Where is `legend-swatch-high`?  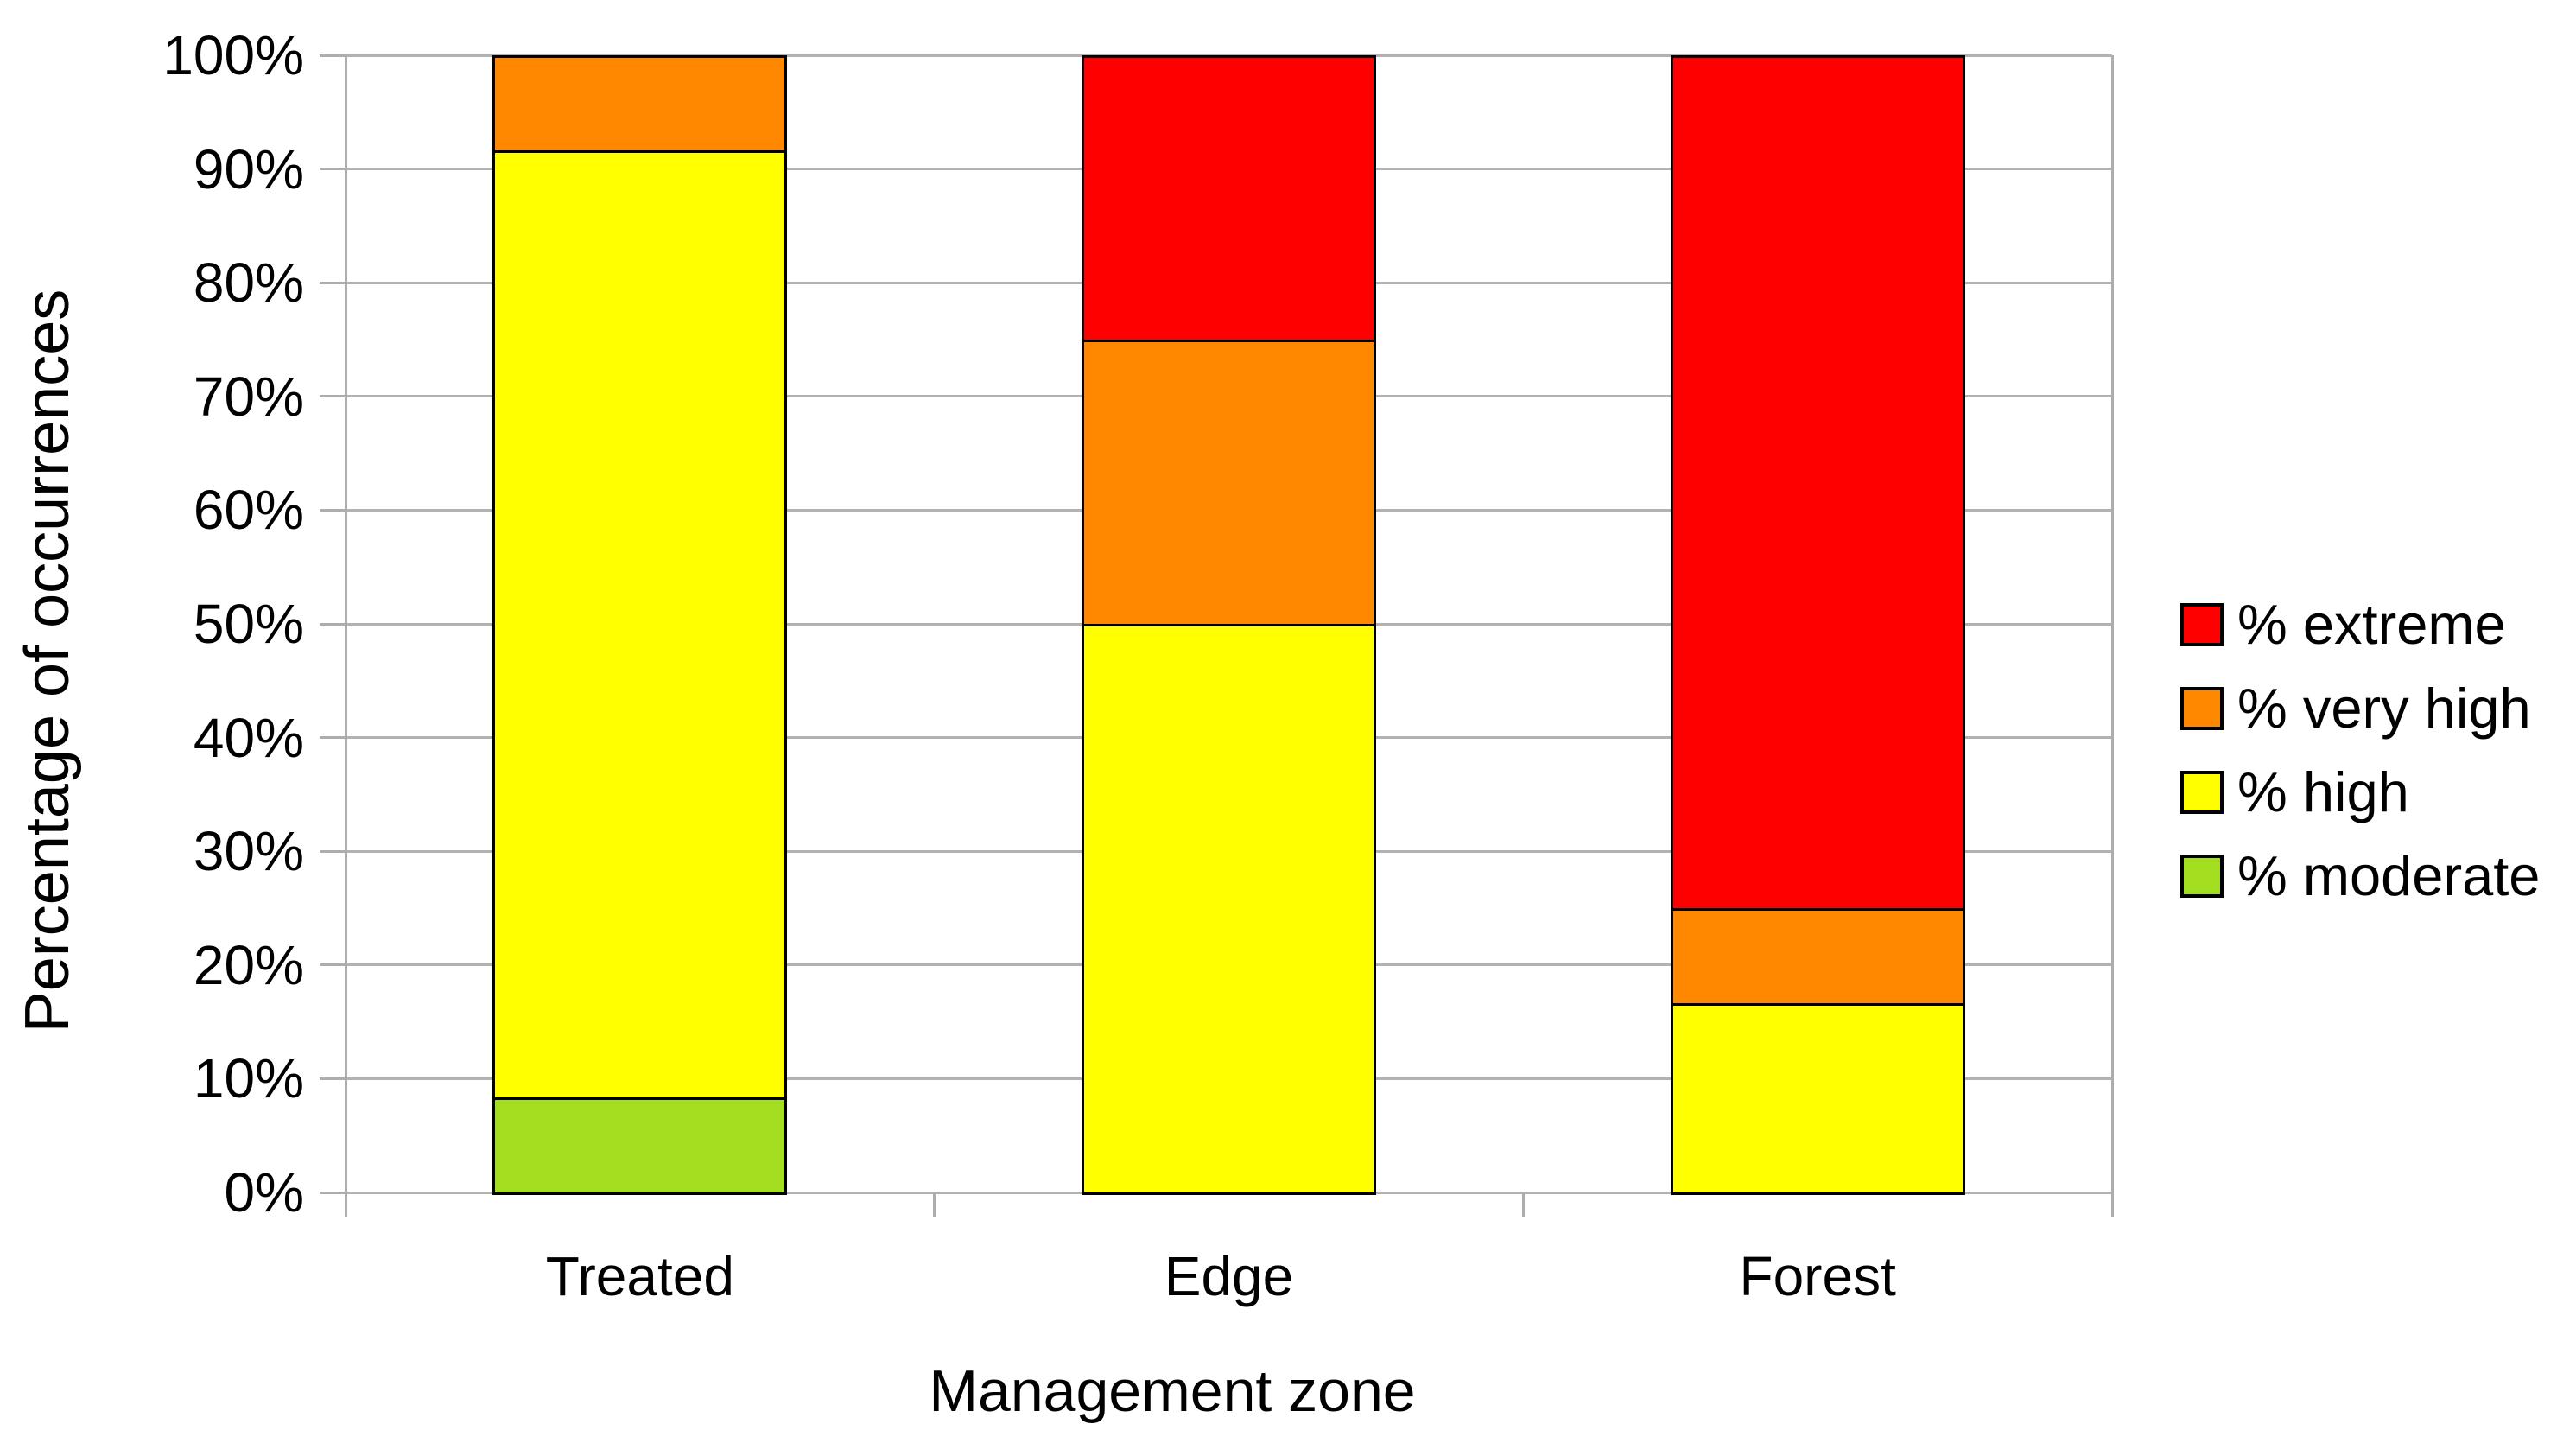
legend-swatch-high is located at coordinates (2202, 792).